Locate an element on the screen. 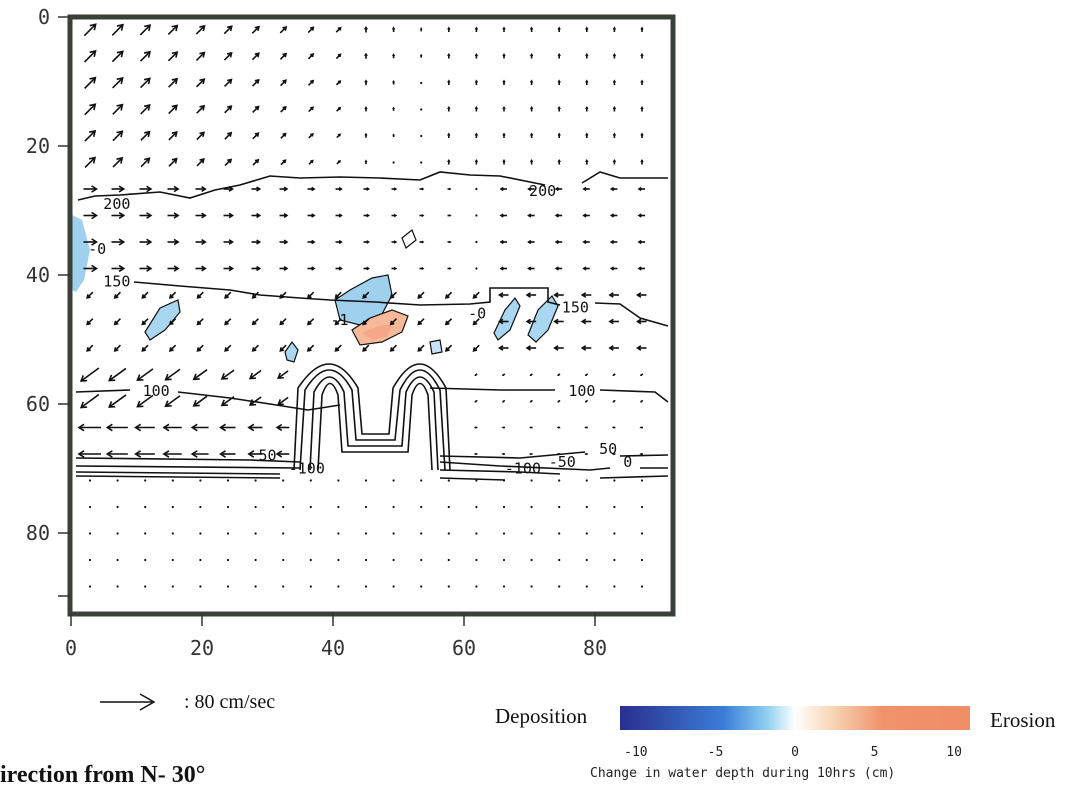 The height and width of the screenshot is (786, 1084). vector-scale-label: : 80 cm/sec is located at coordinates (229, 702).